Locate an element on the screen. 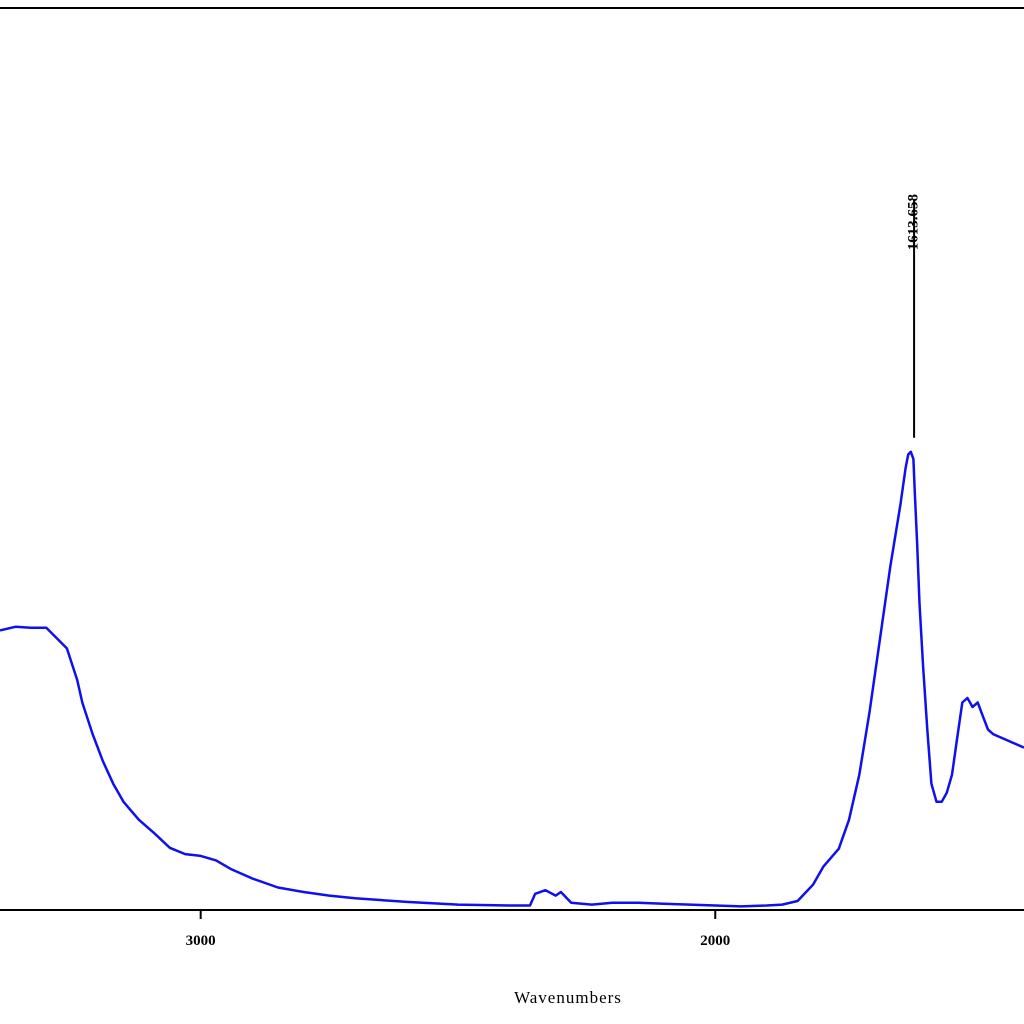  peak-label: 1613.658 is located at coordinates (914, 222).